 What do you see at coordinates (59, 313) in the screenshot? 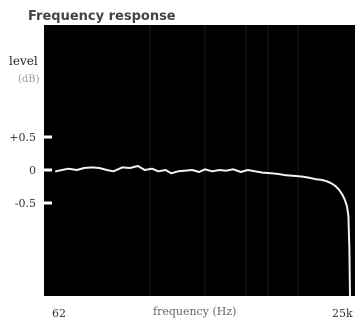
I see `x-tick-label-start: 62` at bounding box center [59, 313].